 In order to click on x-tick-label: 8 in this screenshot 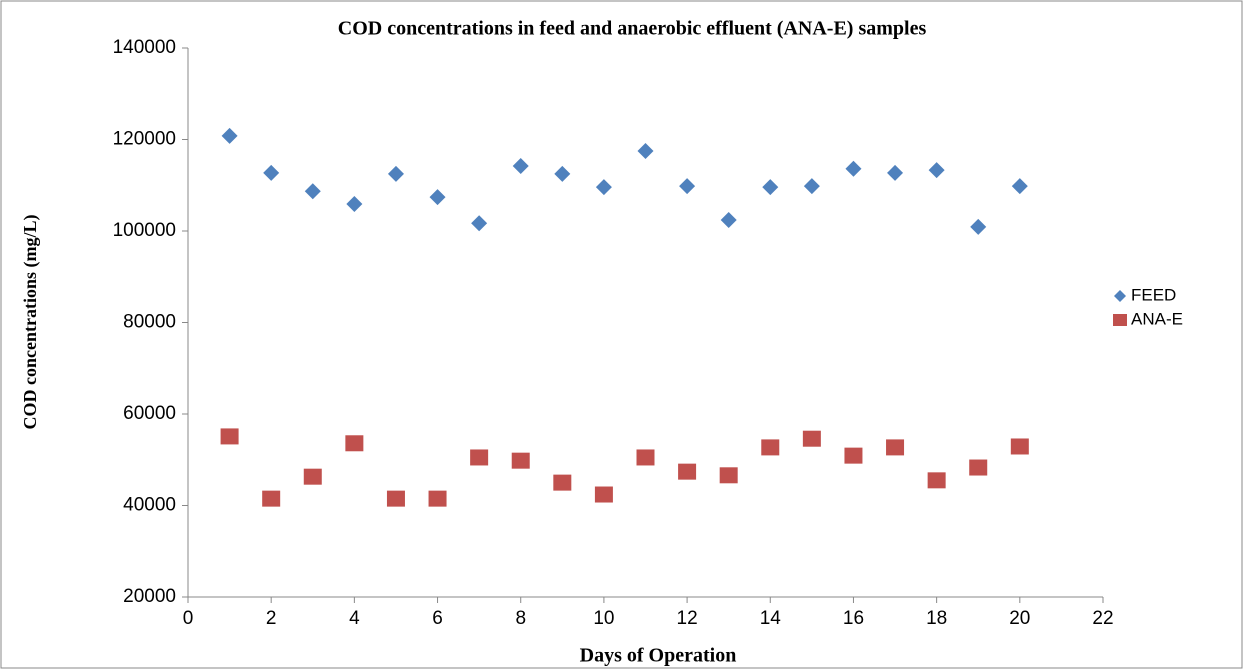, I will do `click(520, 618)`.